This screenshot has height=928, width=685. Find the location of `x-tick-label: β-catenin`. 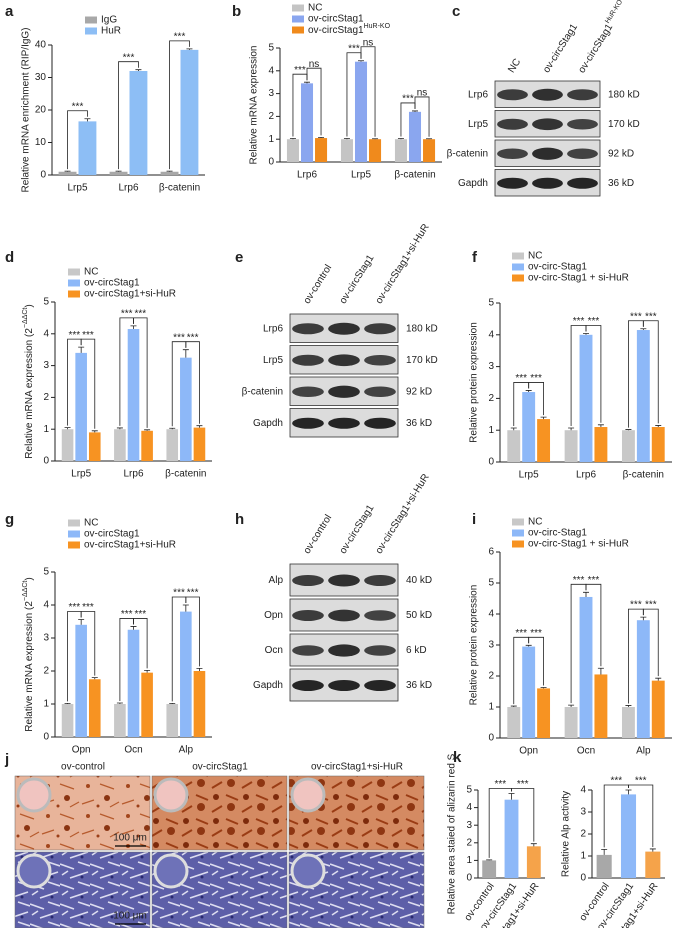

x-tick-label: β-catenin is located at coordinates (643, 475).